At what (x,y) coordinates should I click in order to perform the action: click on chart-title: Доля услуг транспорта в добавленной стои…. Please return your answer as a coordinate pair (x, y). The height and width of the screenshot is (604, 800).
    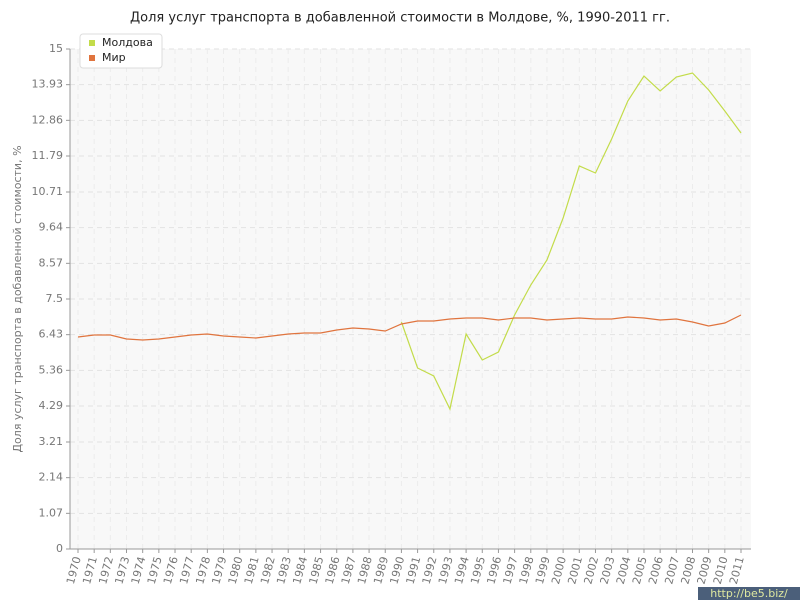
    Looking at the image, I should click on (400, 18).